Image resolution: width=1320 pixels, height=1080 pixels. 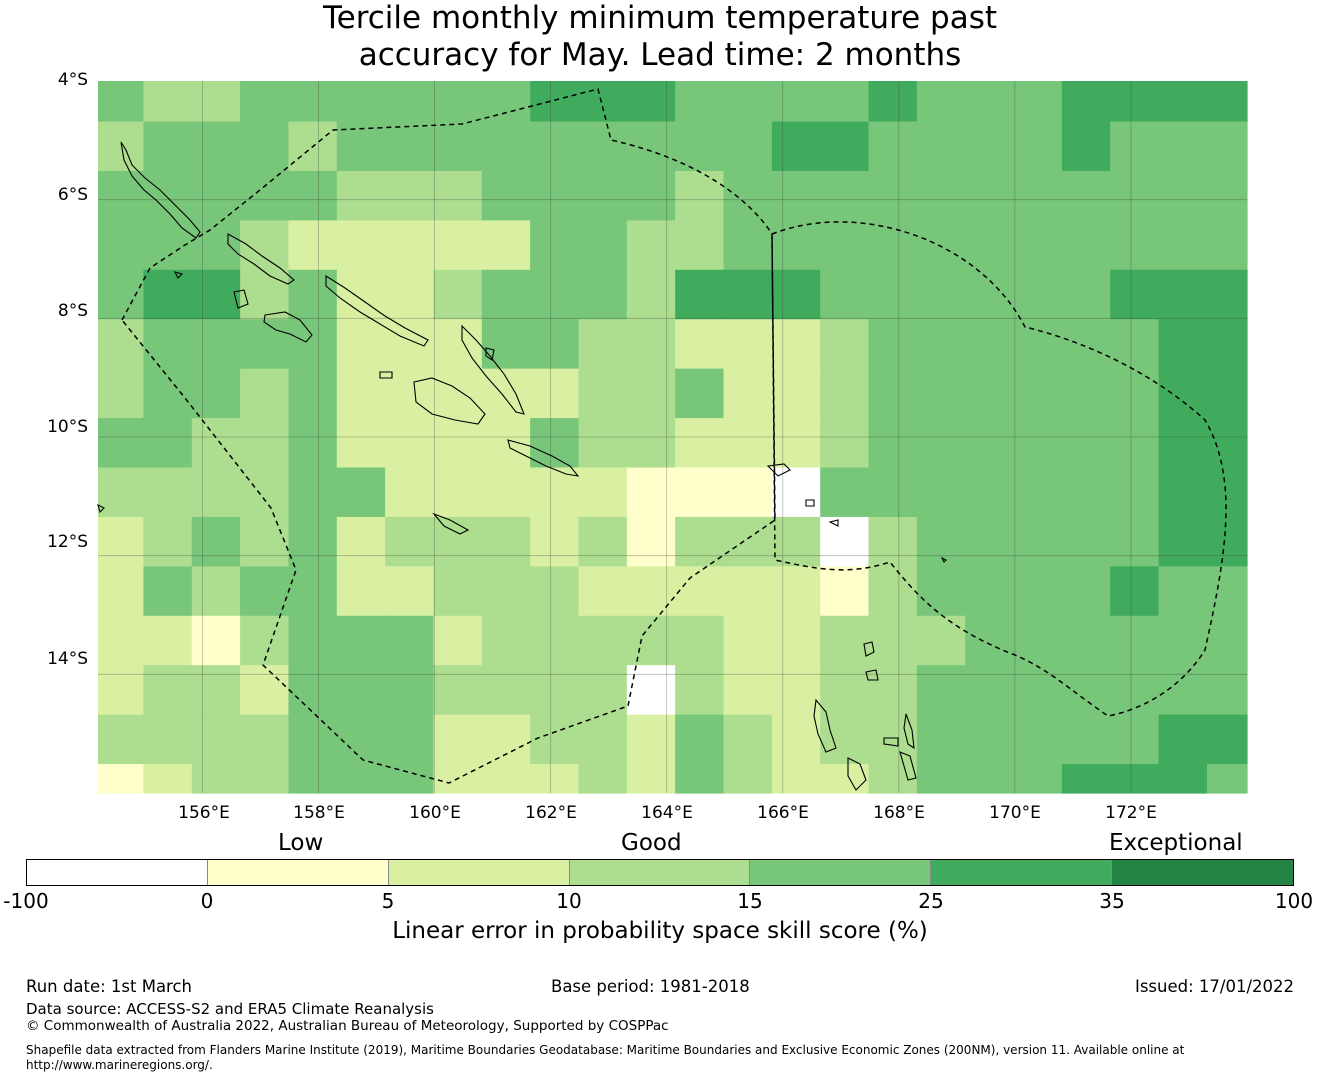 What do you see at coordinates (857, 774) in the screenshot?
I see `malakula-island` at bounding box center [857, 774].